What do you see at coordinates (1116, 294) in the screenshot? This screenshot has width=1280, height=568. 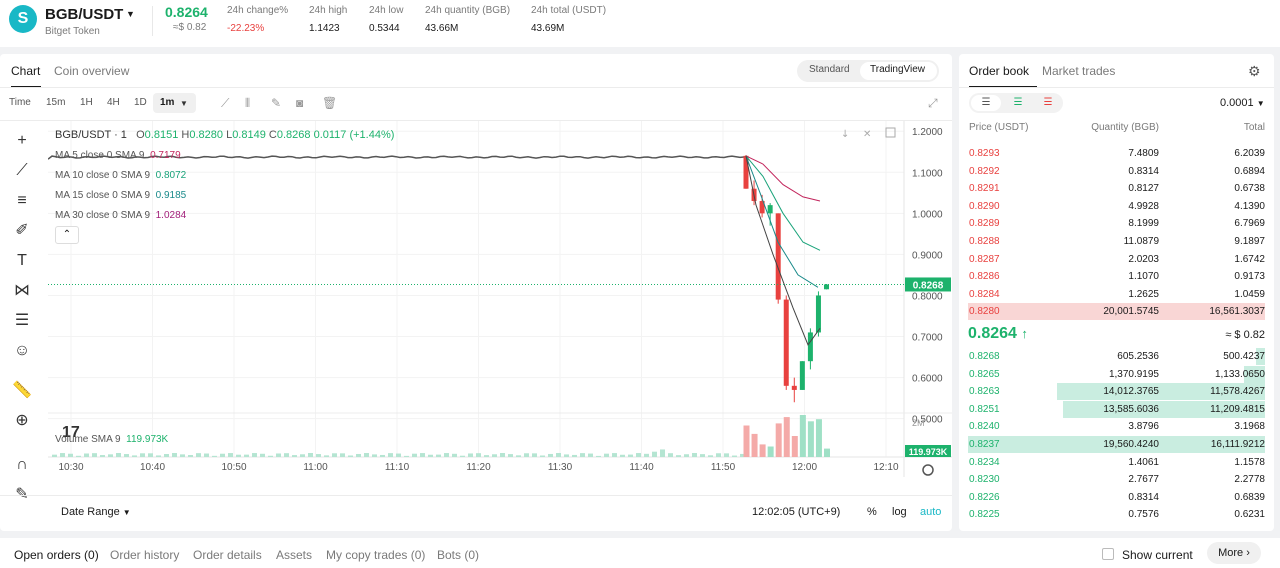 I see `ask-row: 0.8284 1.2625 1.0459` at bounding box center [1116, 294].